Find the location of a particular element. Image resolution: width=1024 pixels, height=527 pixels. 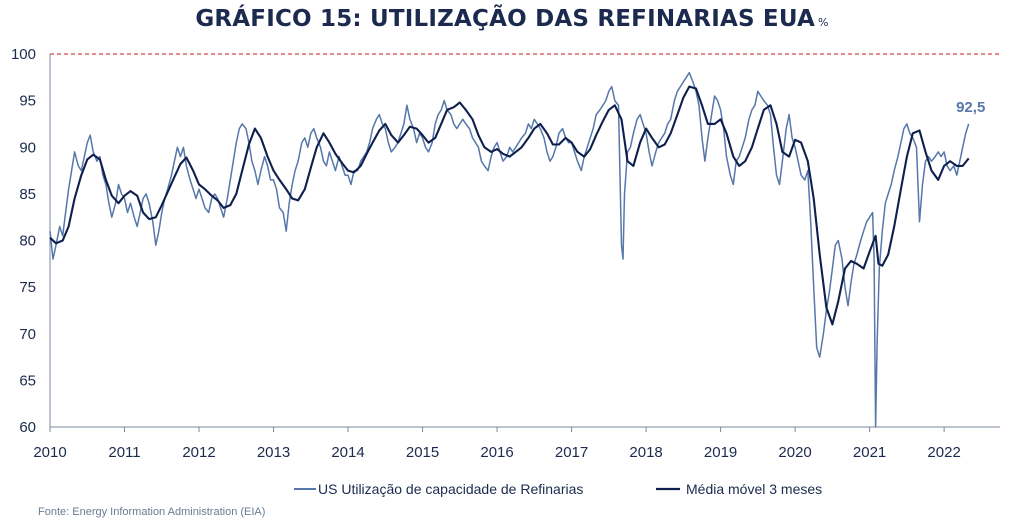

x-tick-label: 2015 is located at coordinates (422, 452).